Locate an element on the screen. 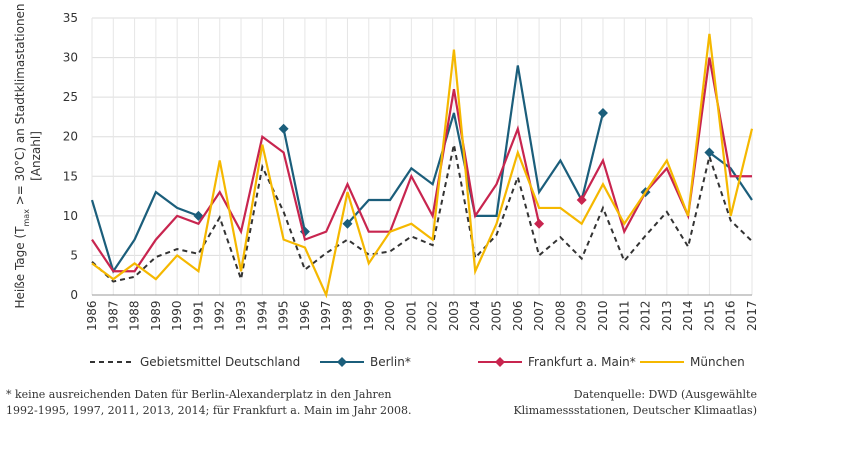  y-axis-title-unit: [Anzahl] is located at coordinates (36, 156).